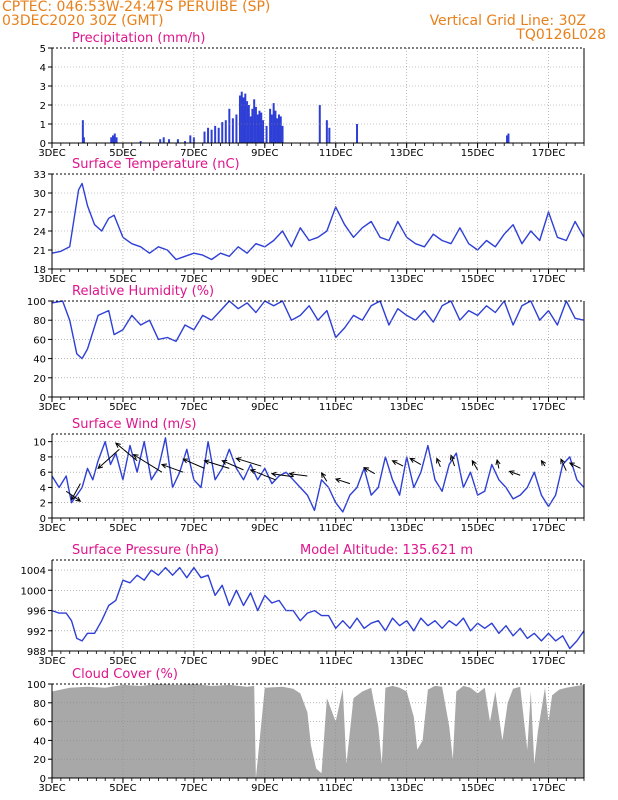 The height and width of the screenshot is (800, 618). I want to click on panel-title: Surface Pressure (hPa), so click(145, 550).